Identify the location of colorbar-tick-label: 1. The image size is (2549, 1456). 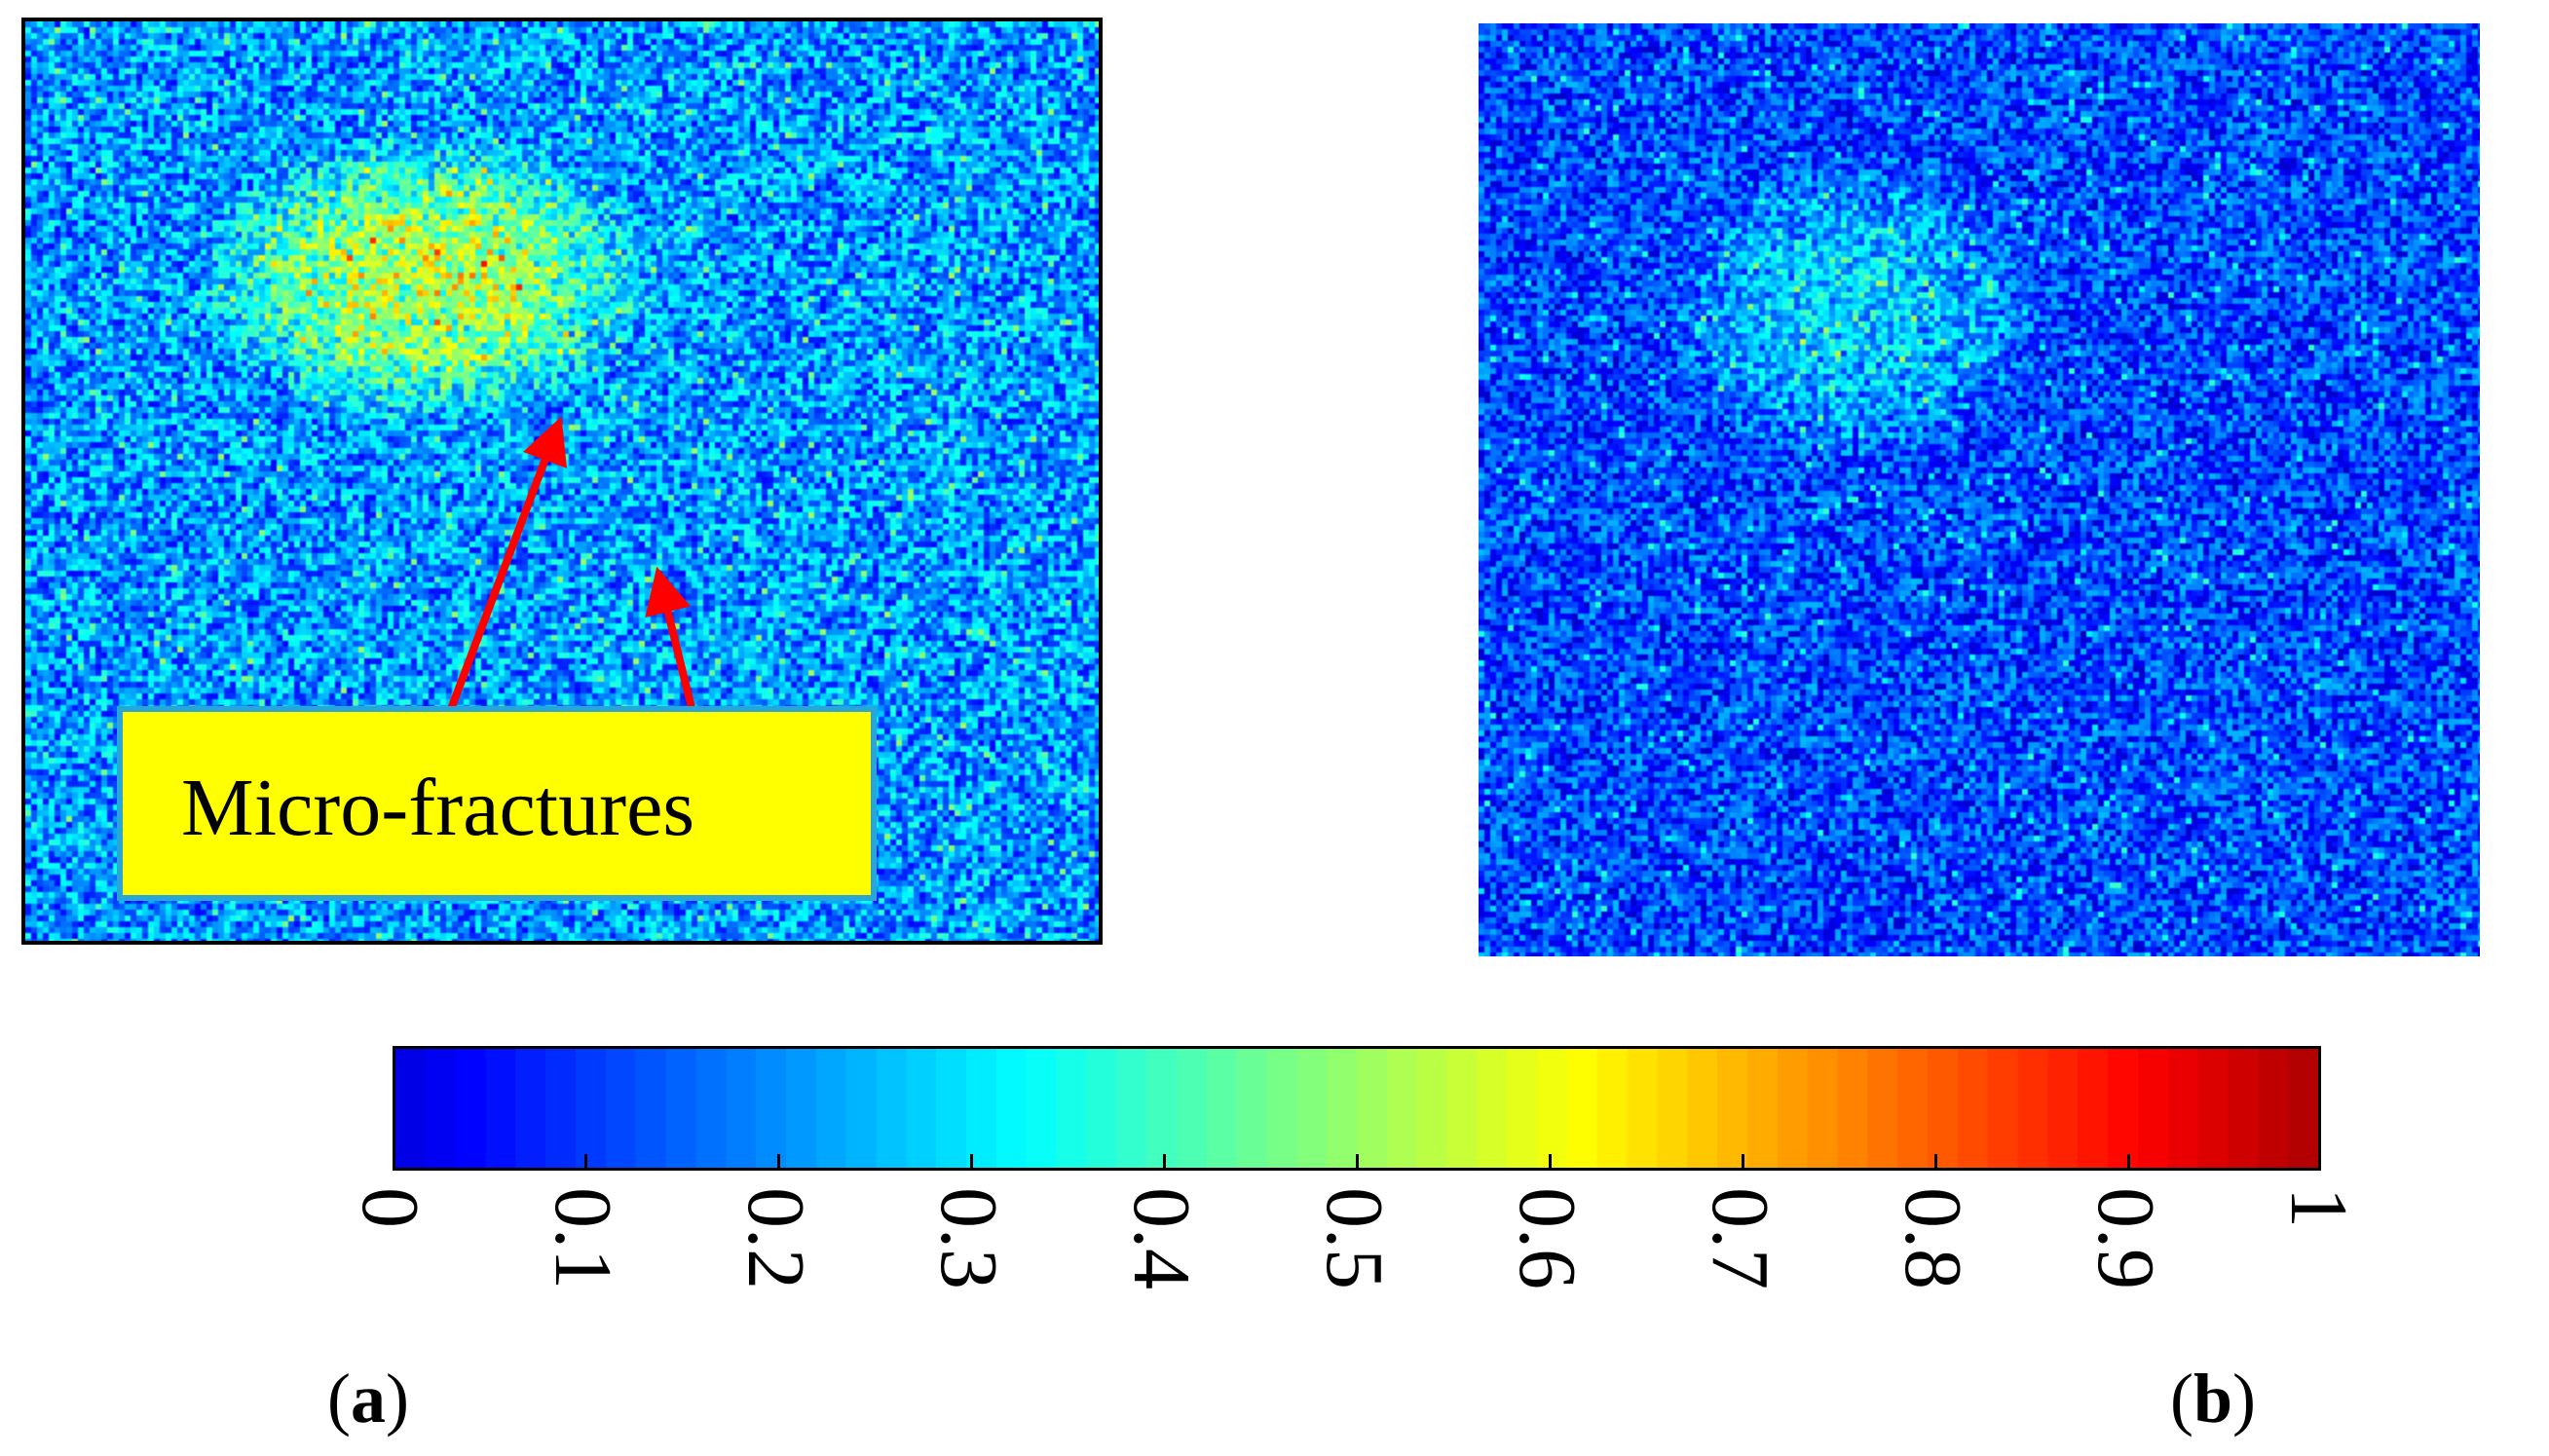
(2318, 1207).